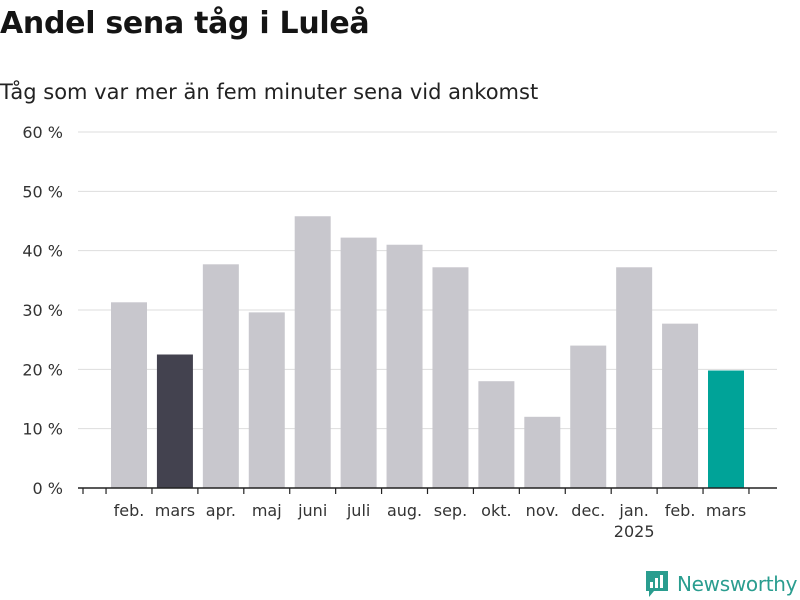  What do you see at coordinates (312, 510) in the screenshot?
I see `x-tick-label: juni` at bounding box center [312, 510].